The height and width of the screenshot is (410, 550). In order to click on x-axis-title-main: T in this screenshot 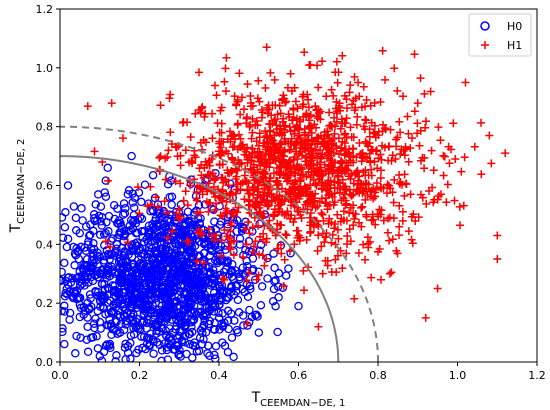, I will do `click(256, 398)`.